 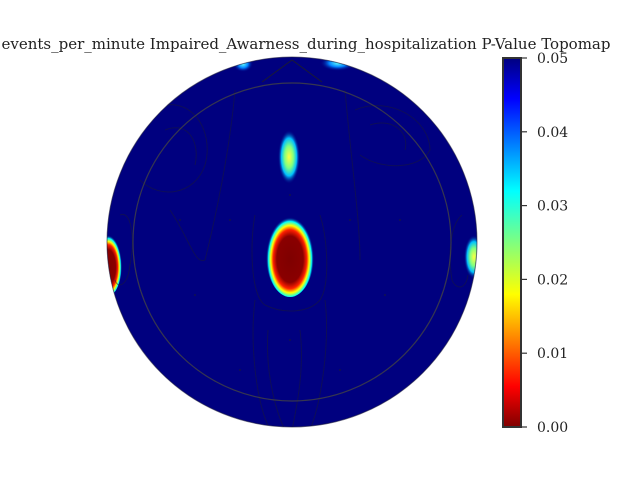 I want to click on colorbar-tick-label: 0.03, so click(x=552, y=207).